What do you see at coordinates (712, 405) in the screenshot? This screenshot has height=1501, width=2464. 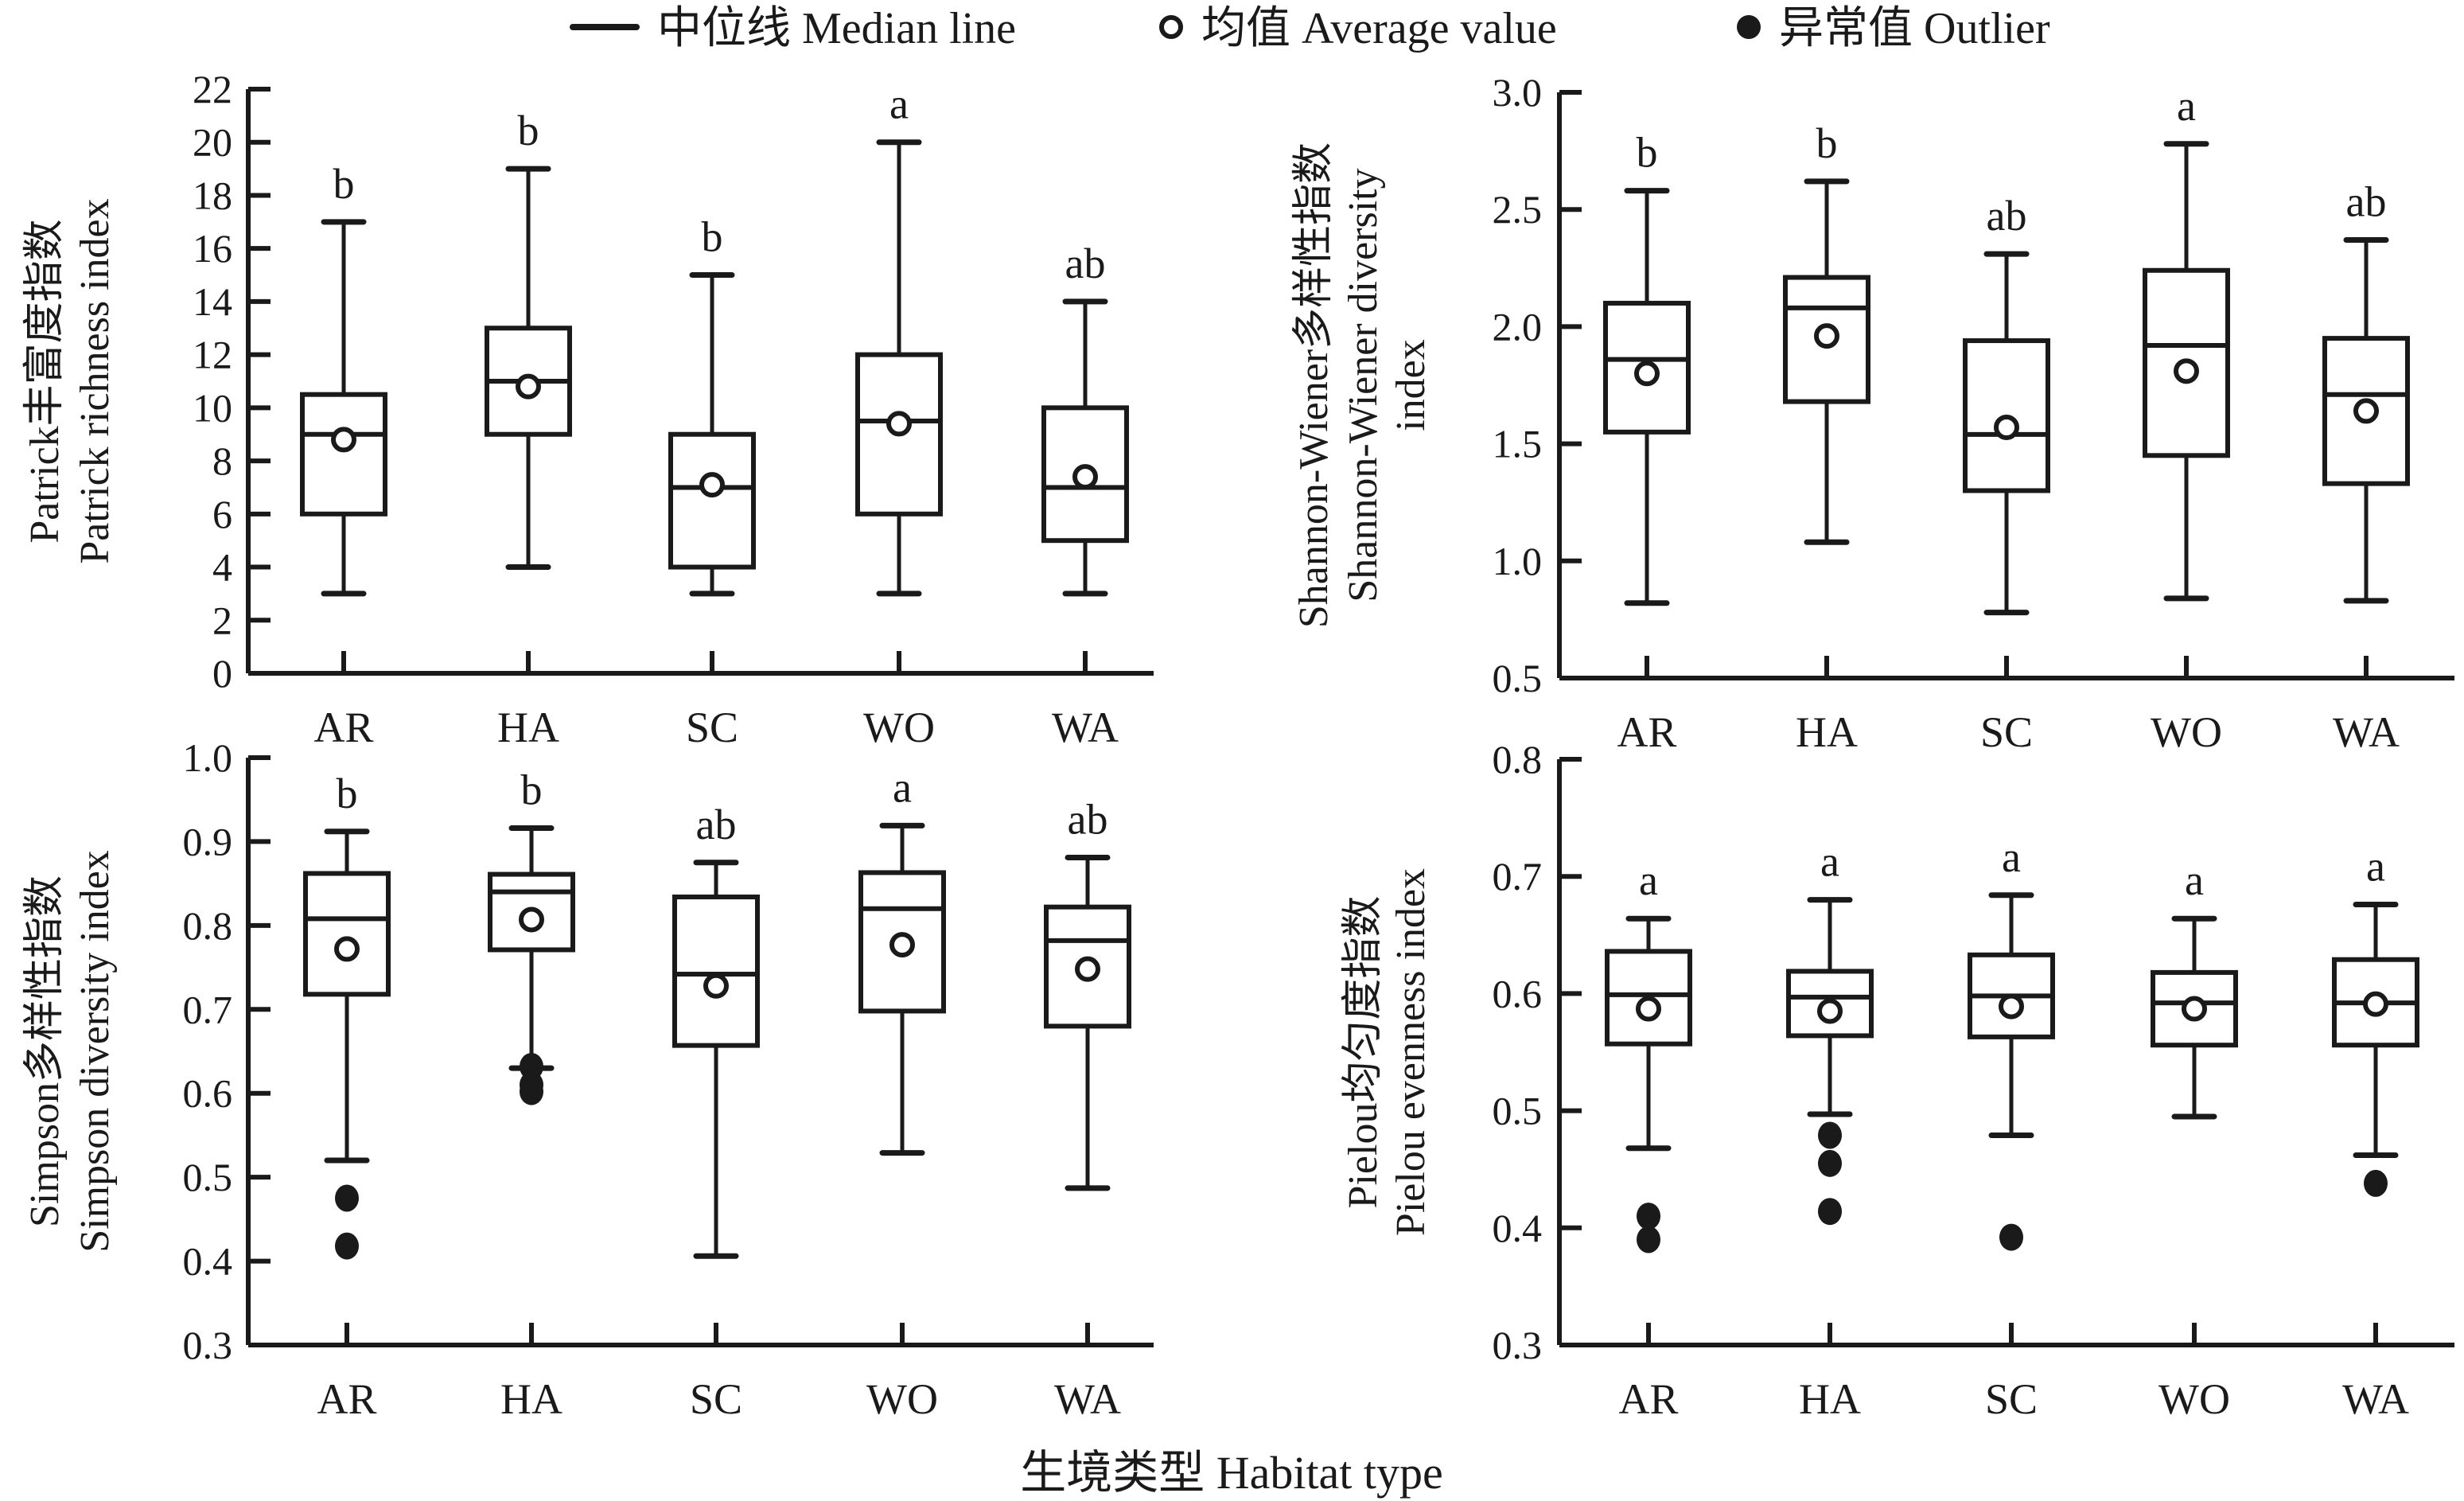 I see `box-sc: b` at bounding box center [712, 405].